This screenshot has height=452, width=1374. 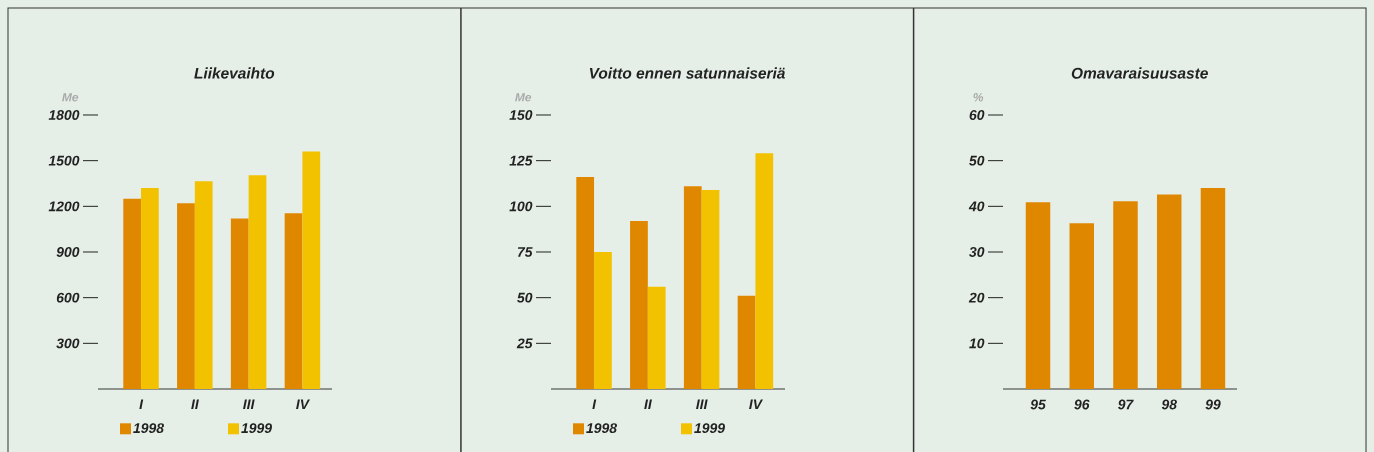 I want to click on y-tick-label: 125, so click(x=521, y=160).